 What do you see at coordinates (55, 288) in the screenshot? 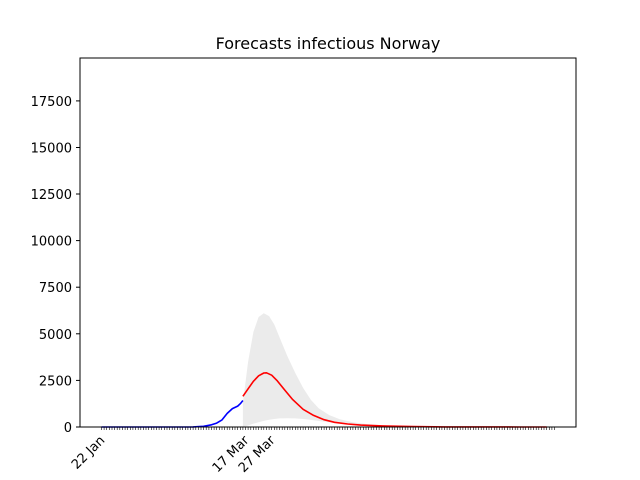
I see `y-tick-label: 7500` at bounding box center [55, 288].